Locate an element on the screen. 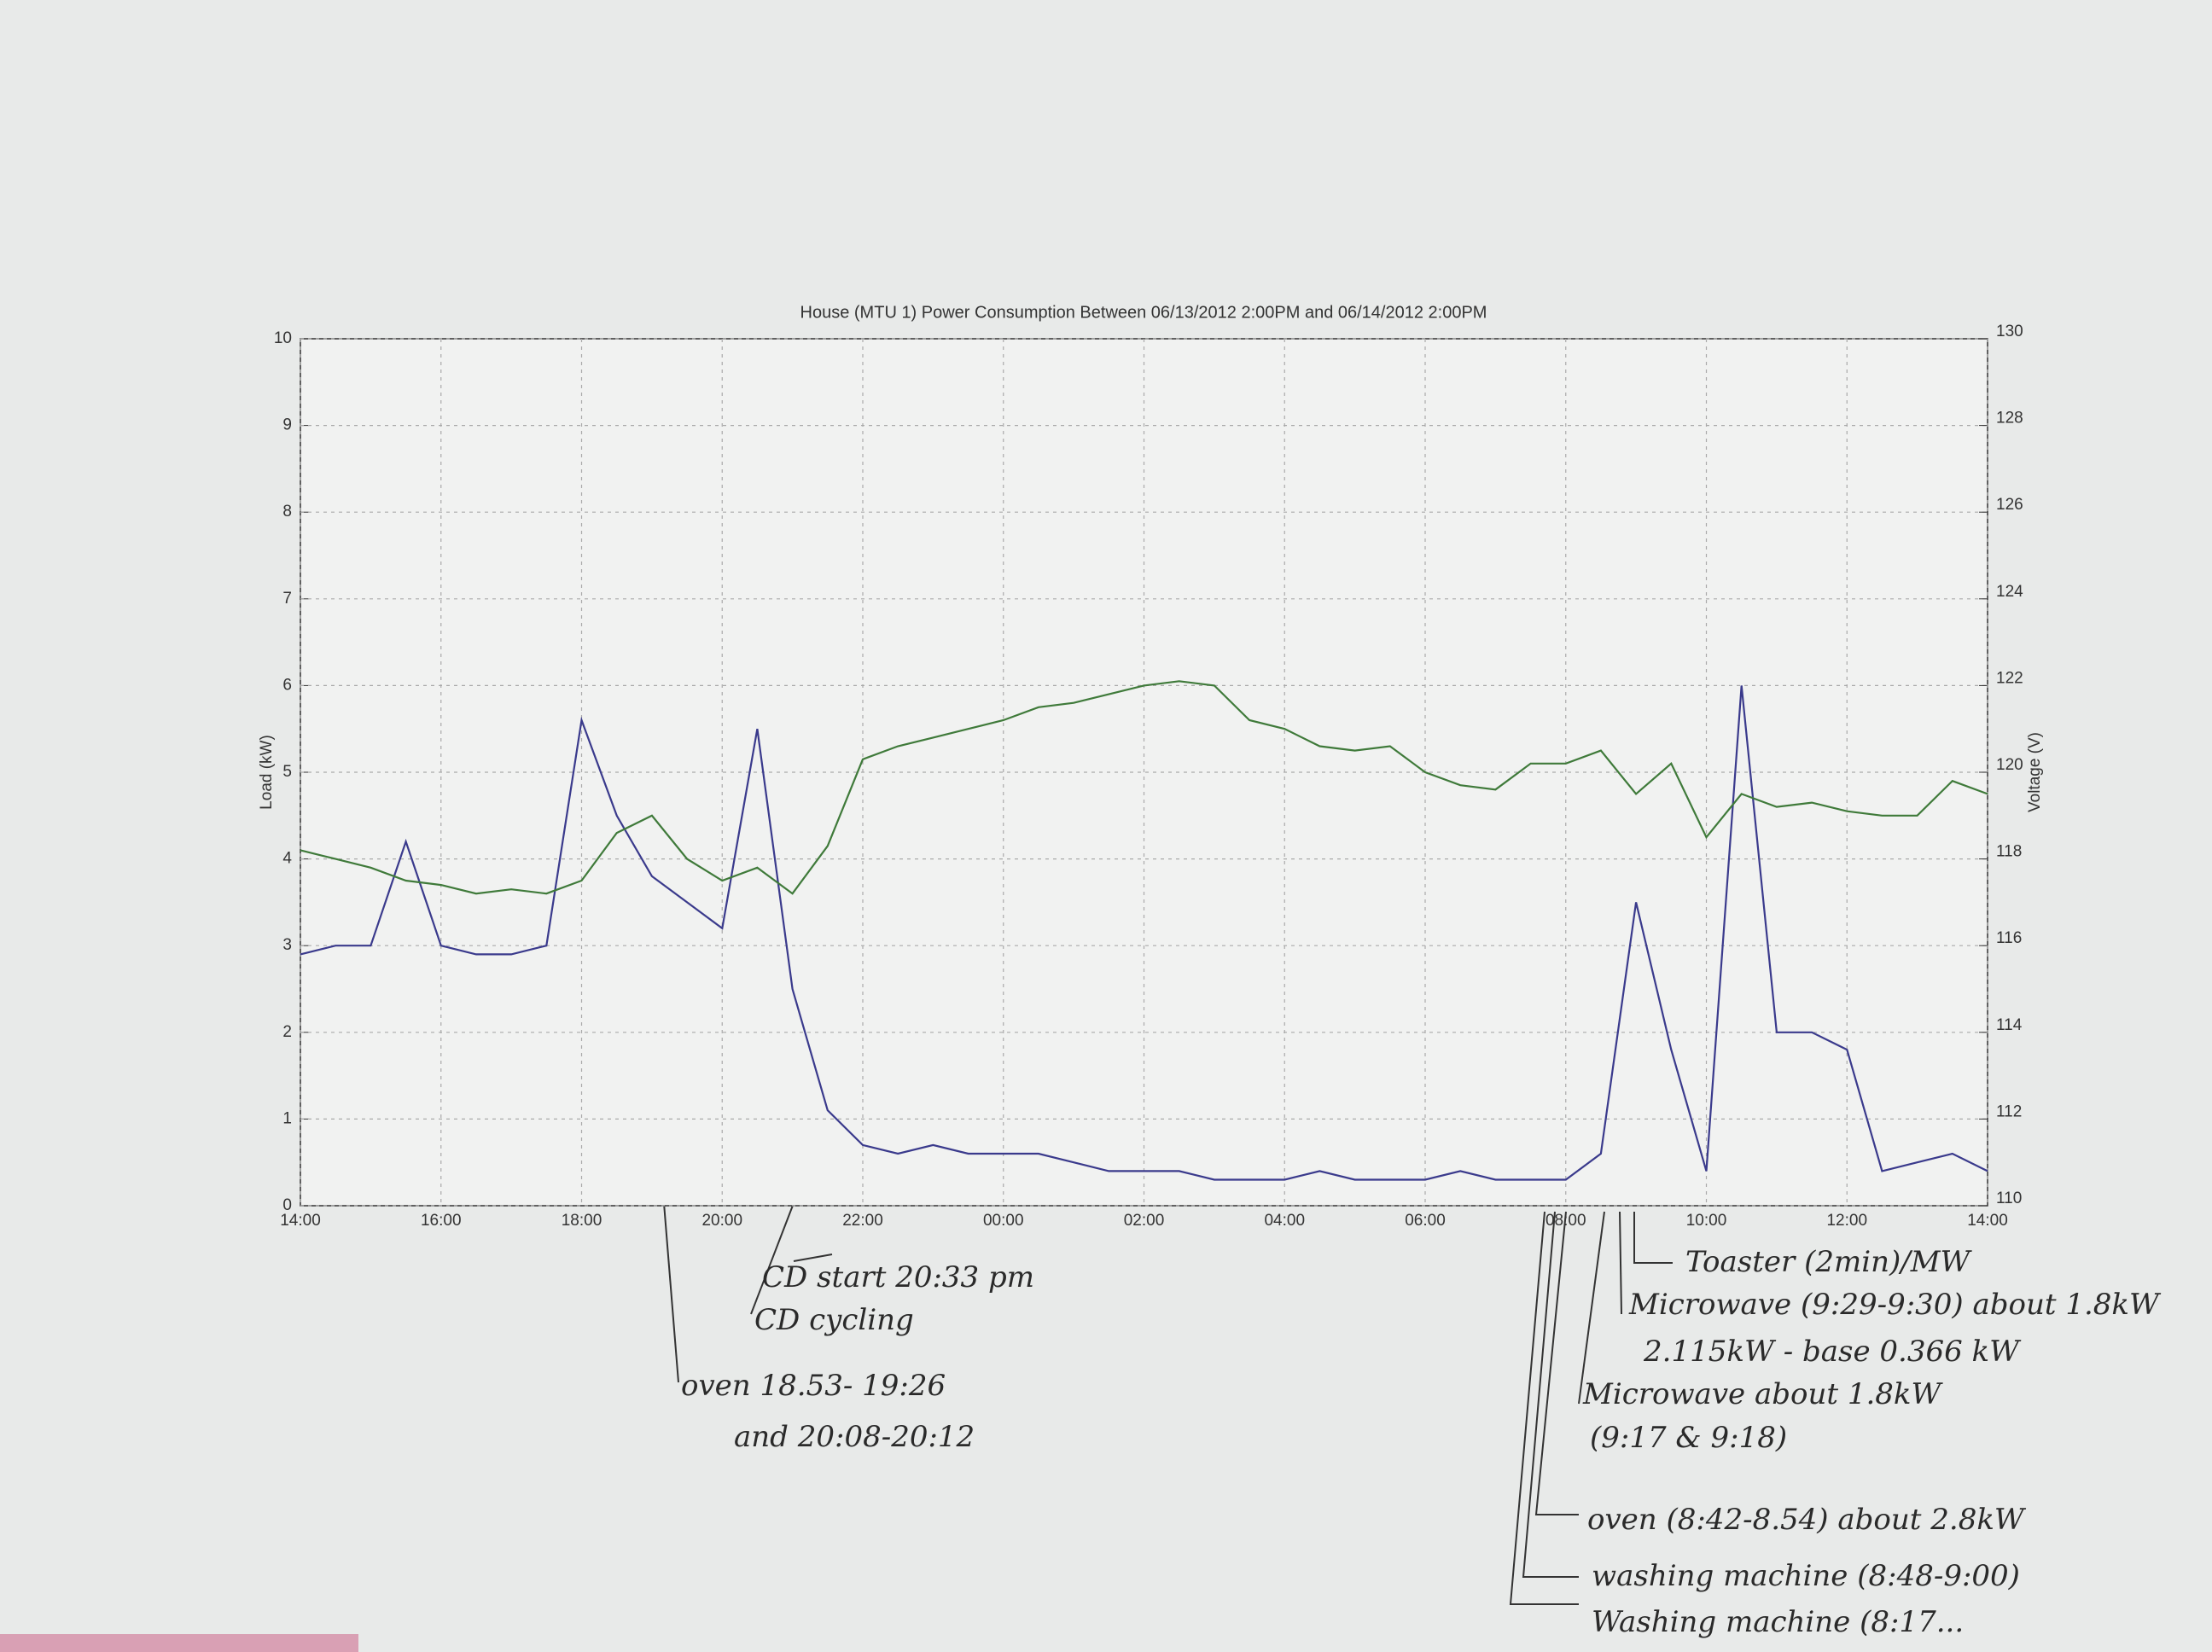 This screenshot has height=1652, width=2212. x-tick-label: 10:00 is located at coordinates (1706, 1221).